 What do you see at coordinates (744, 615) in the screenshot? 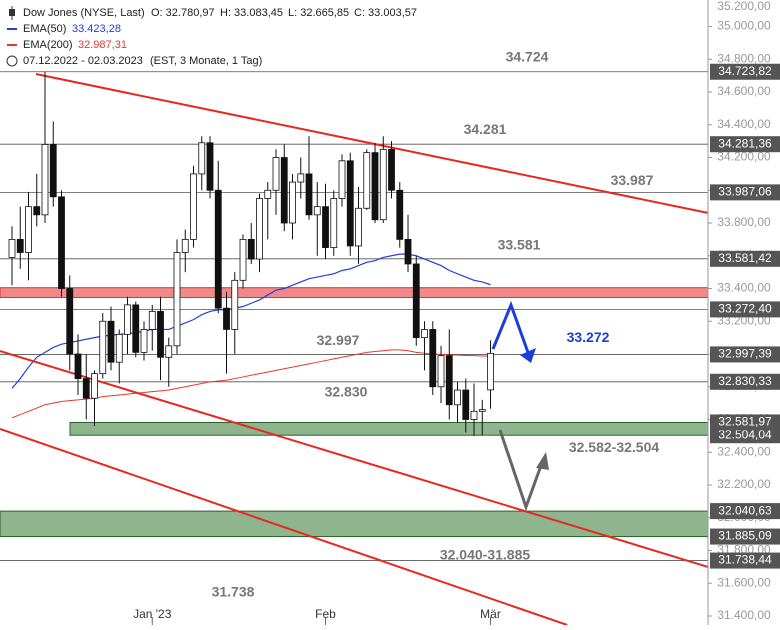
I see `y-tick-label: 31.400,00` at bounding box center [744, 615].